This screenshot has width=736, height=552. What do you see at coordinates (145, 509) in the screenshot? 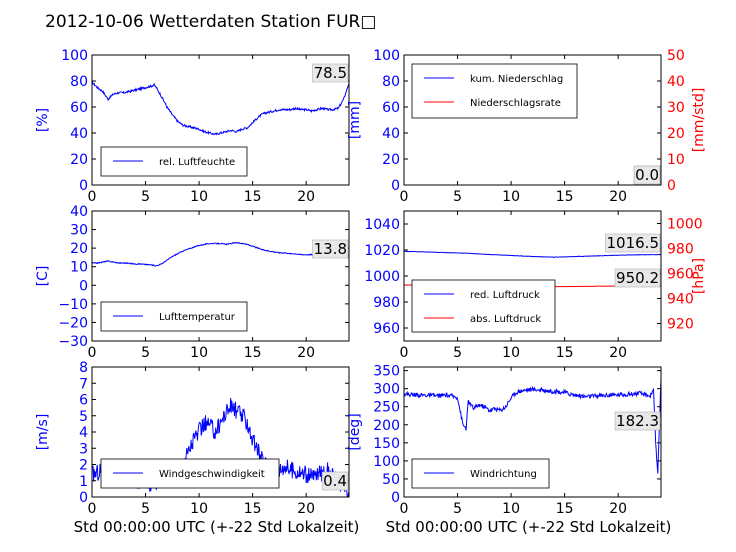
I see `wind-xtick-label: 5` at bounding box center [145, 509].